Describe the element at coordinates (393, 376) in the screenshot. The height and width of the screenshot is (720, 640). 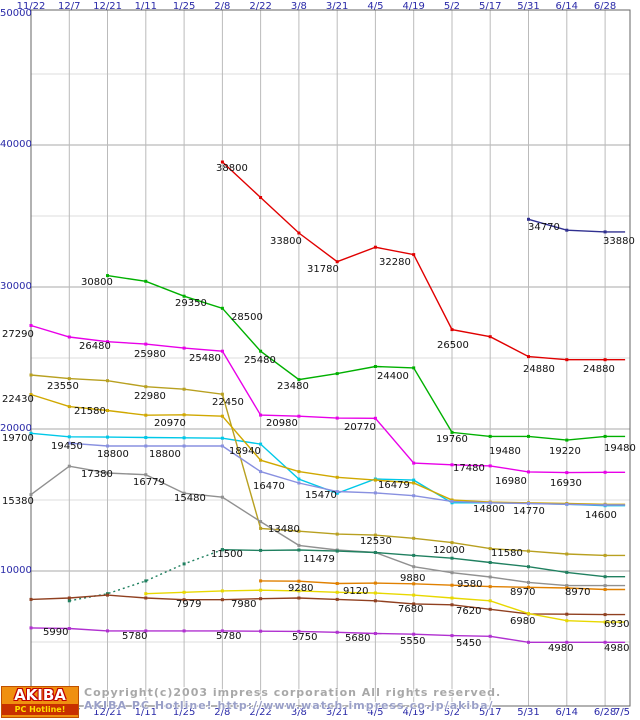
I see `data-label: 24400` at that location.